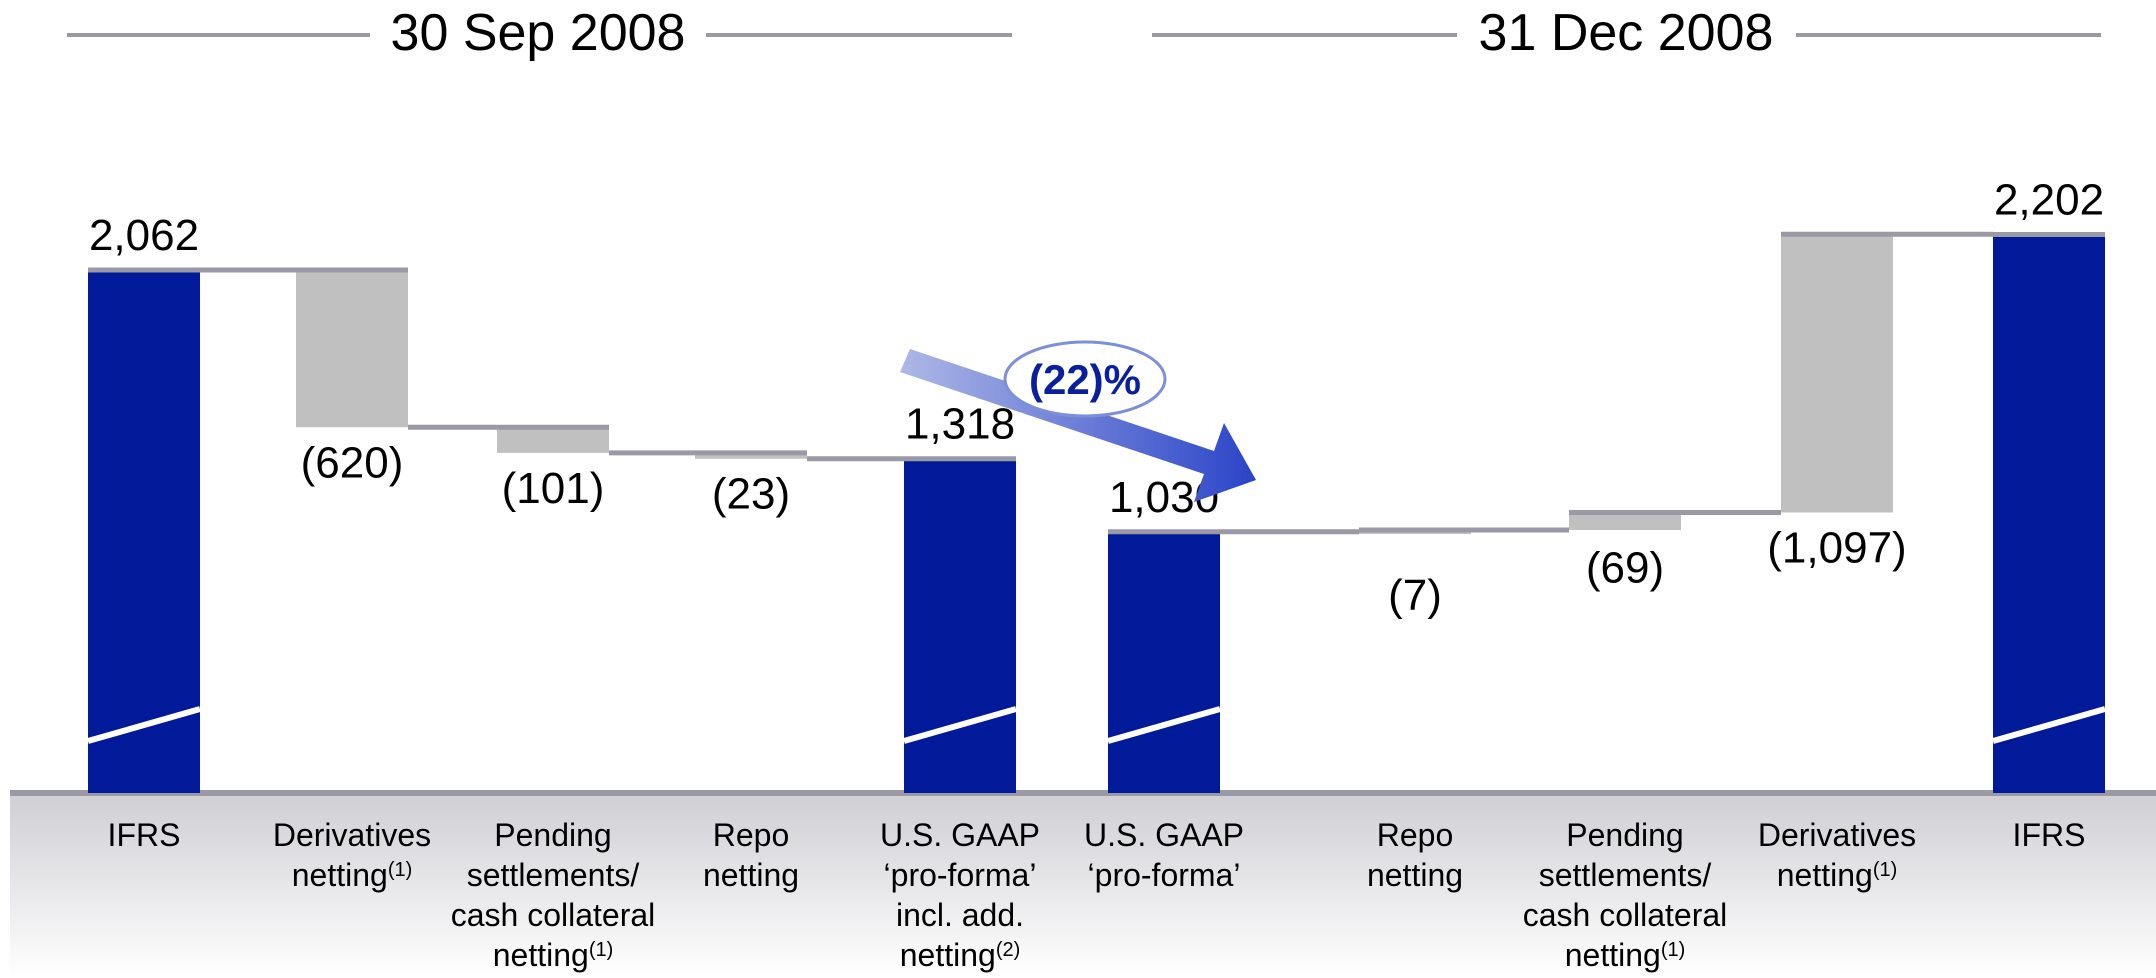 The height and width of the screenshot is (978, 2156). What do you see at coordinates (352, 462) in the screenshot?
I see `value-label: (620)` at bounding box center [352, 462].